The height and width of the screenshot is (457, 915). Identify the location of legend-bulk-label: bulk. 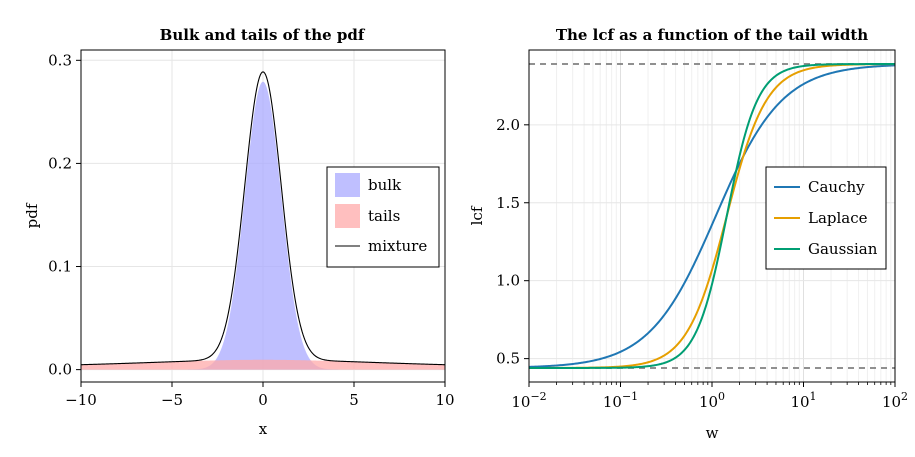
(385, 185).